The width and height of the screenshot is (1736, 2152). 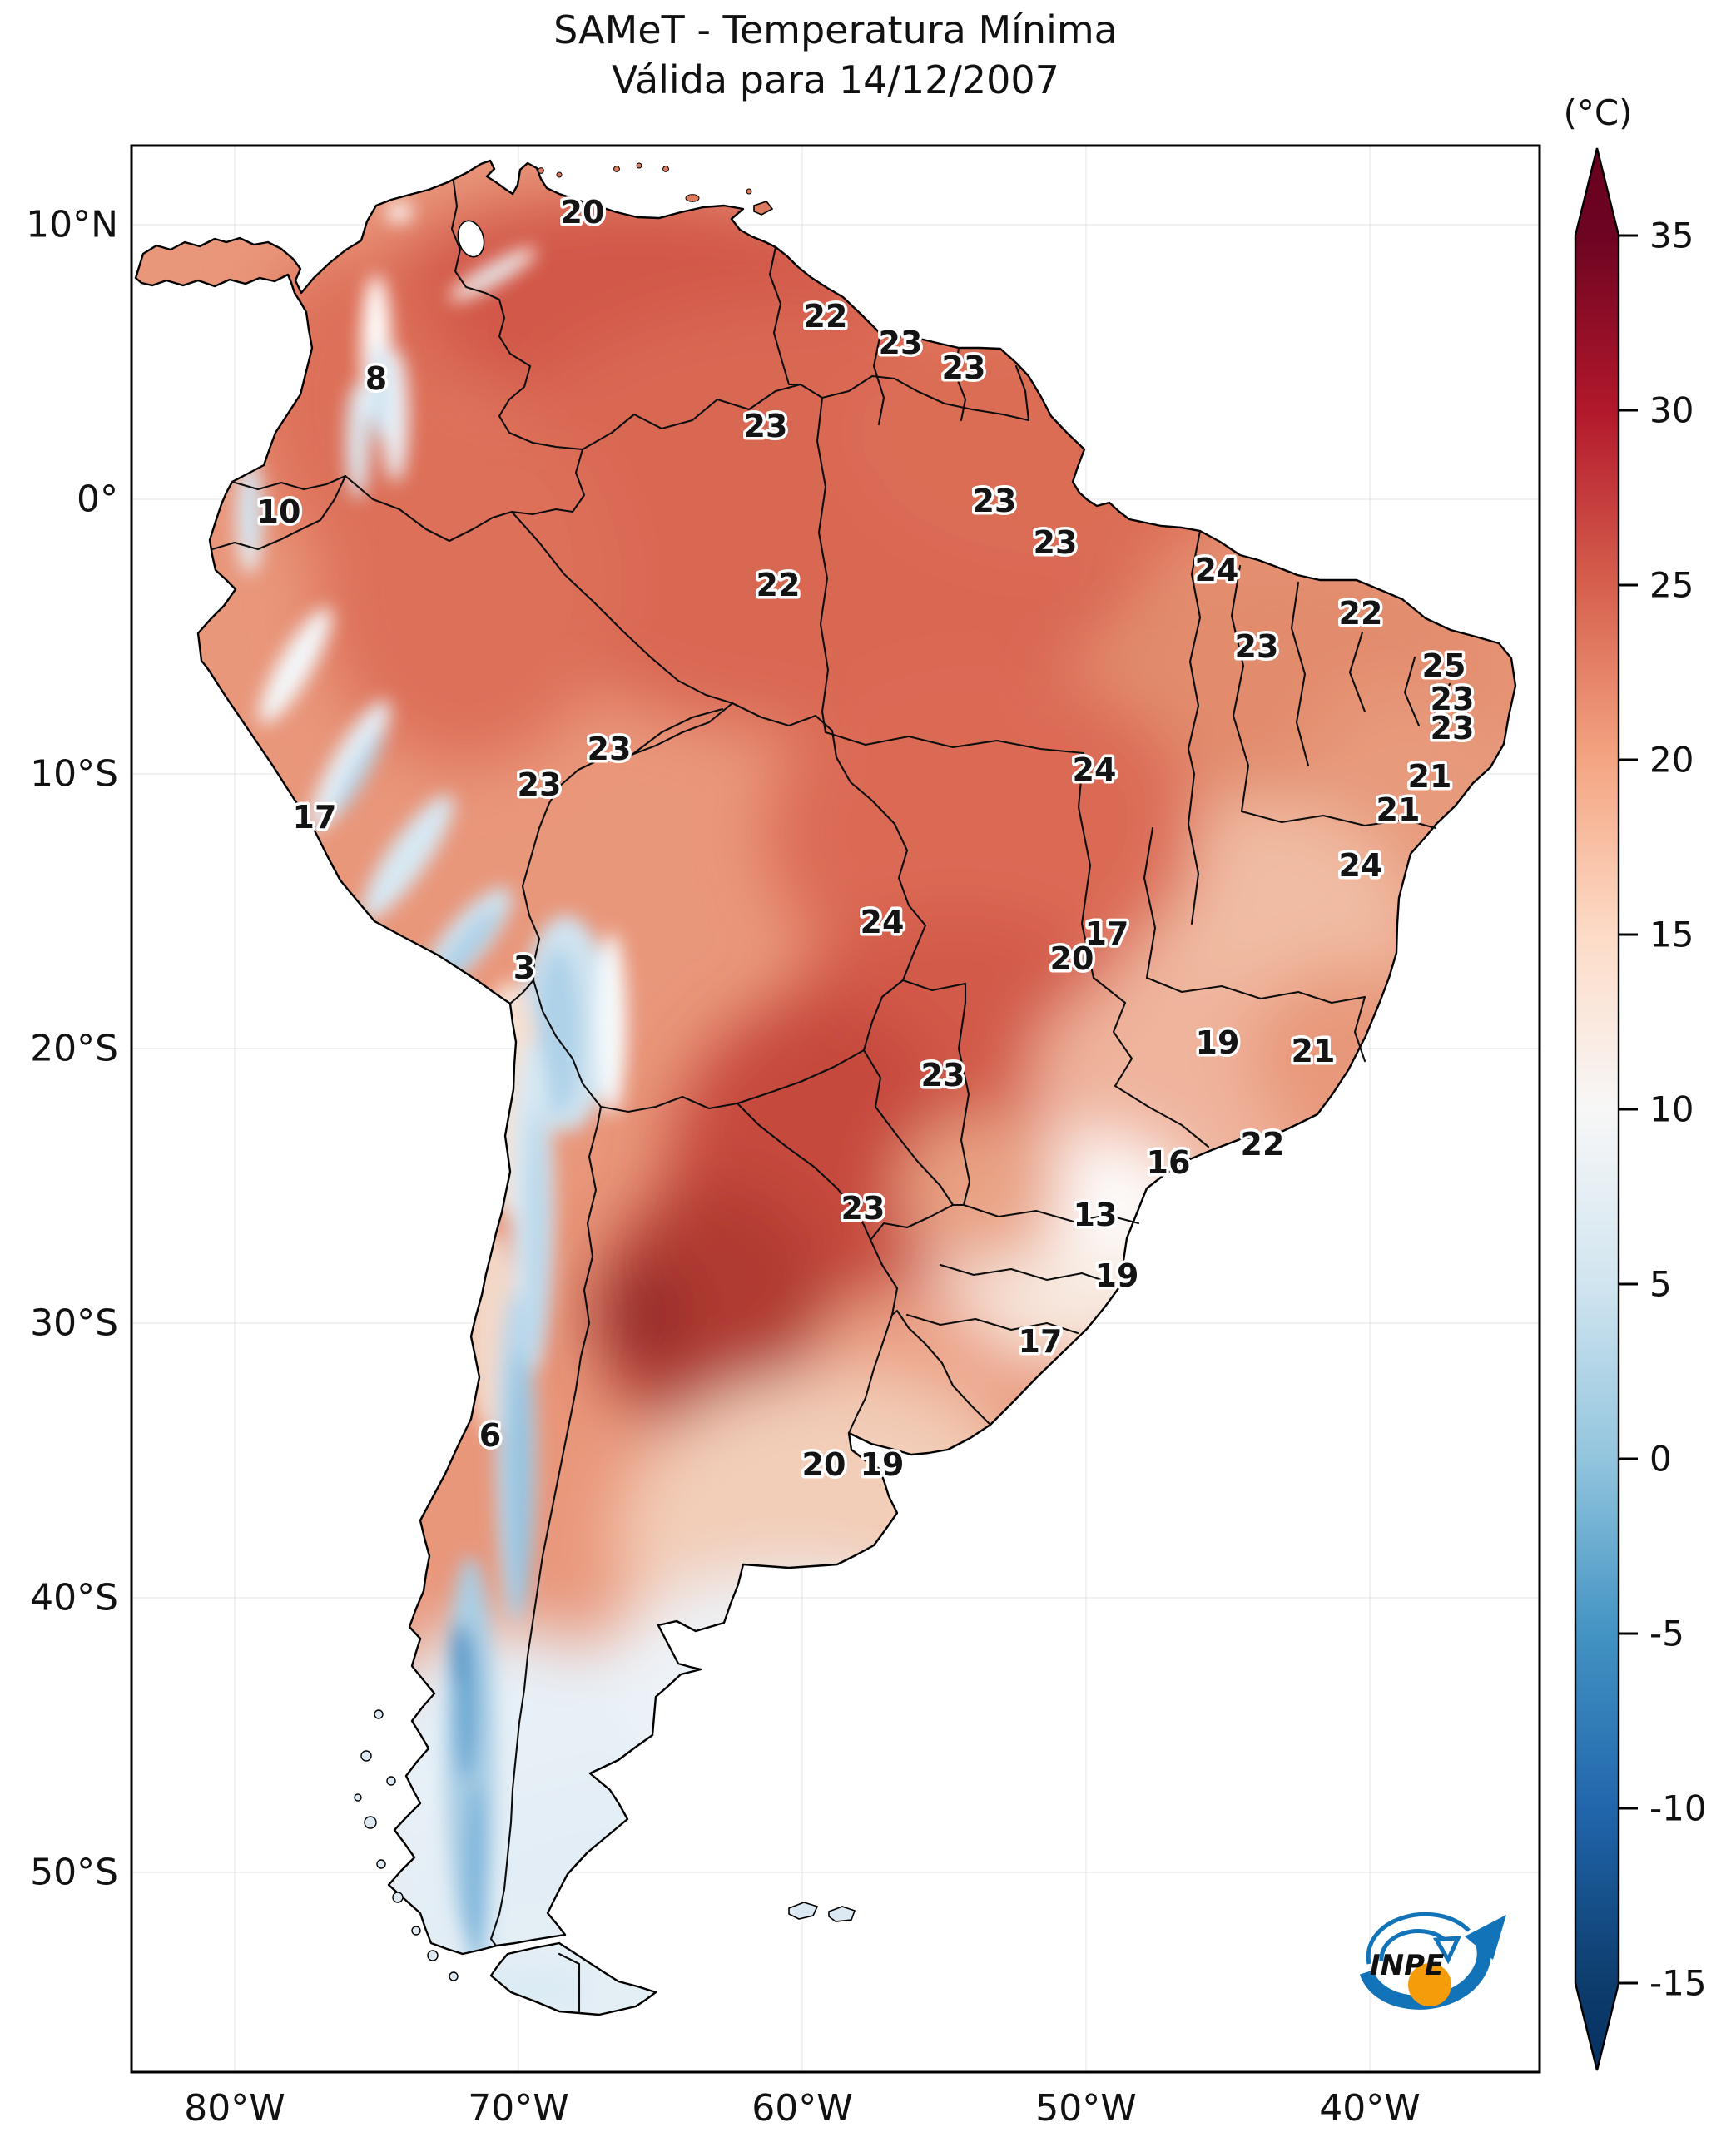 What do you see at coordinates (74, 1598) in the screenshot?
I see `lat-tick-label: 40°S` at bounding box center [74, 1598].